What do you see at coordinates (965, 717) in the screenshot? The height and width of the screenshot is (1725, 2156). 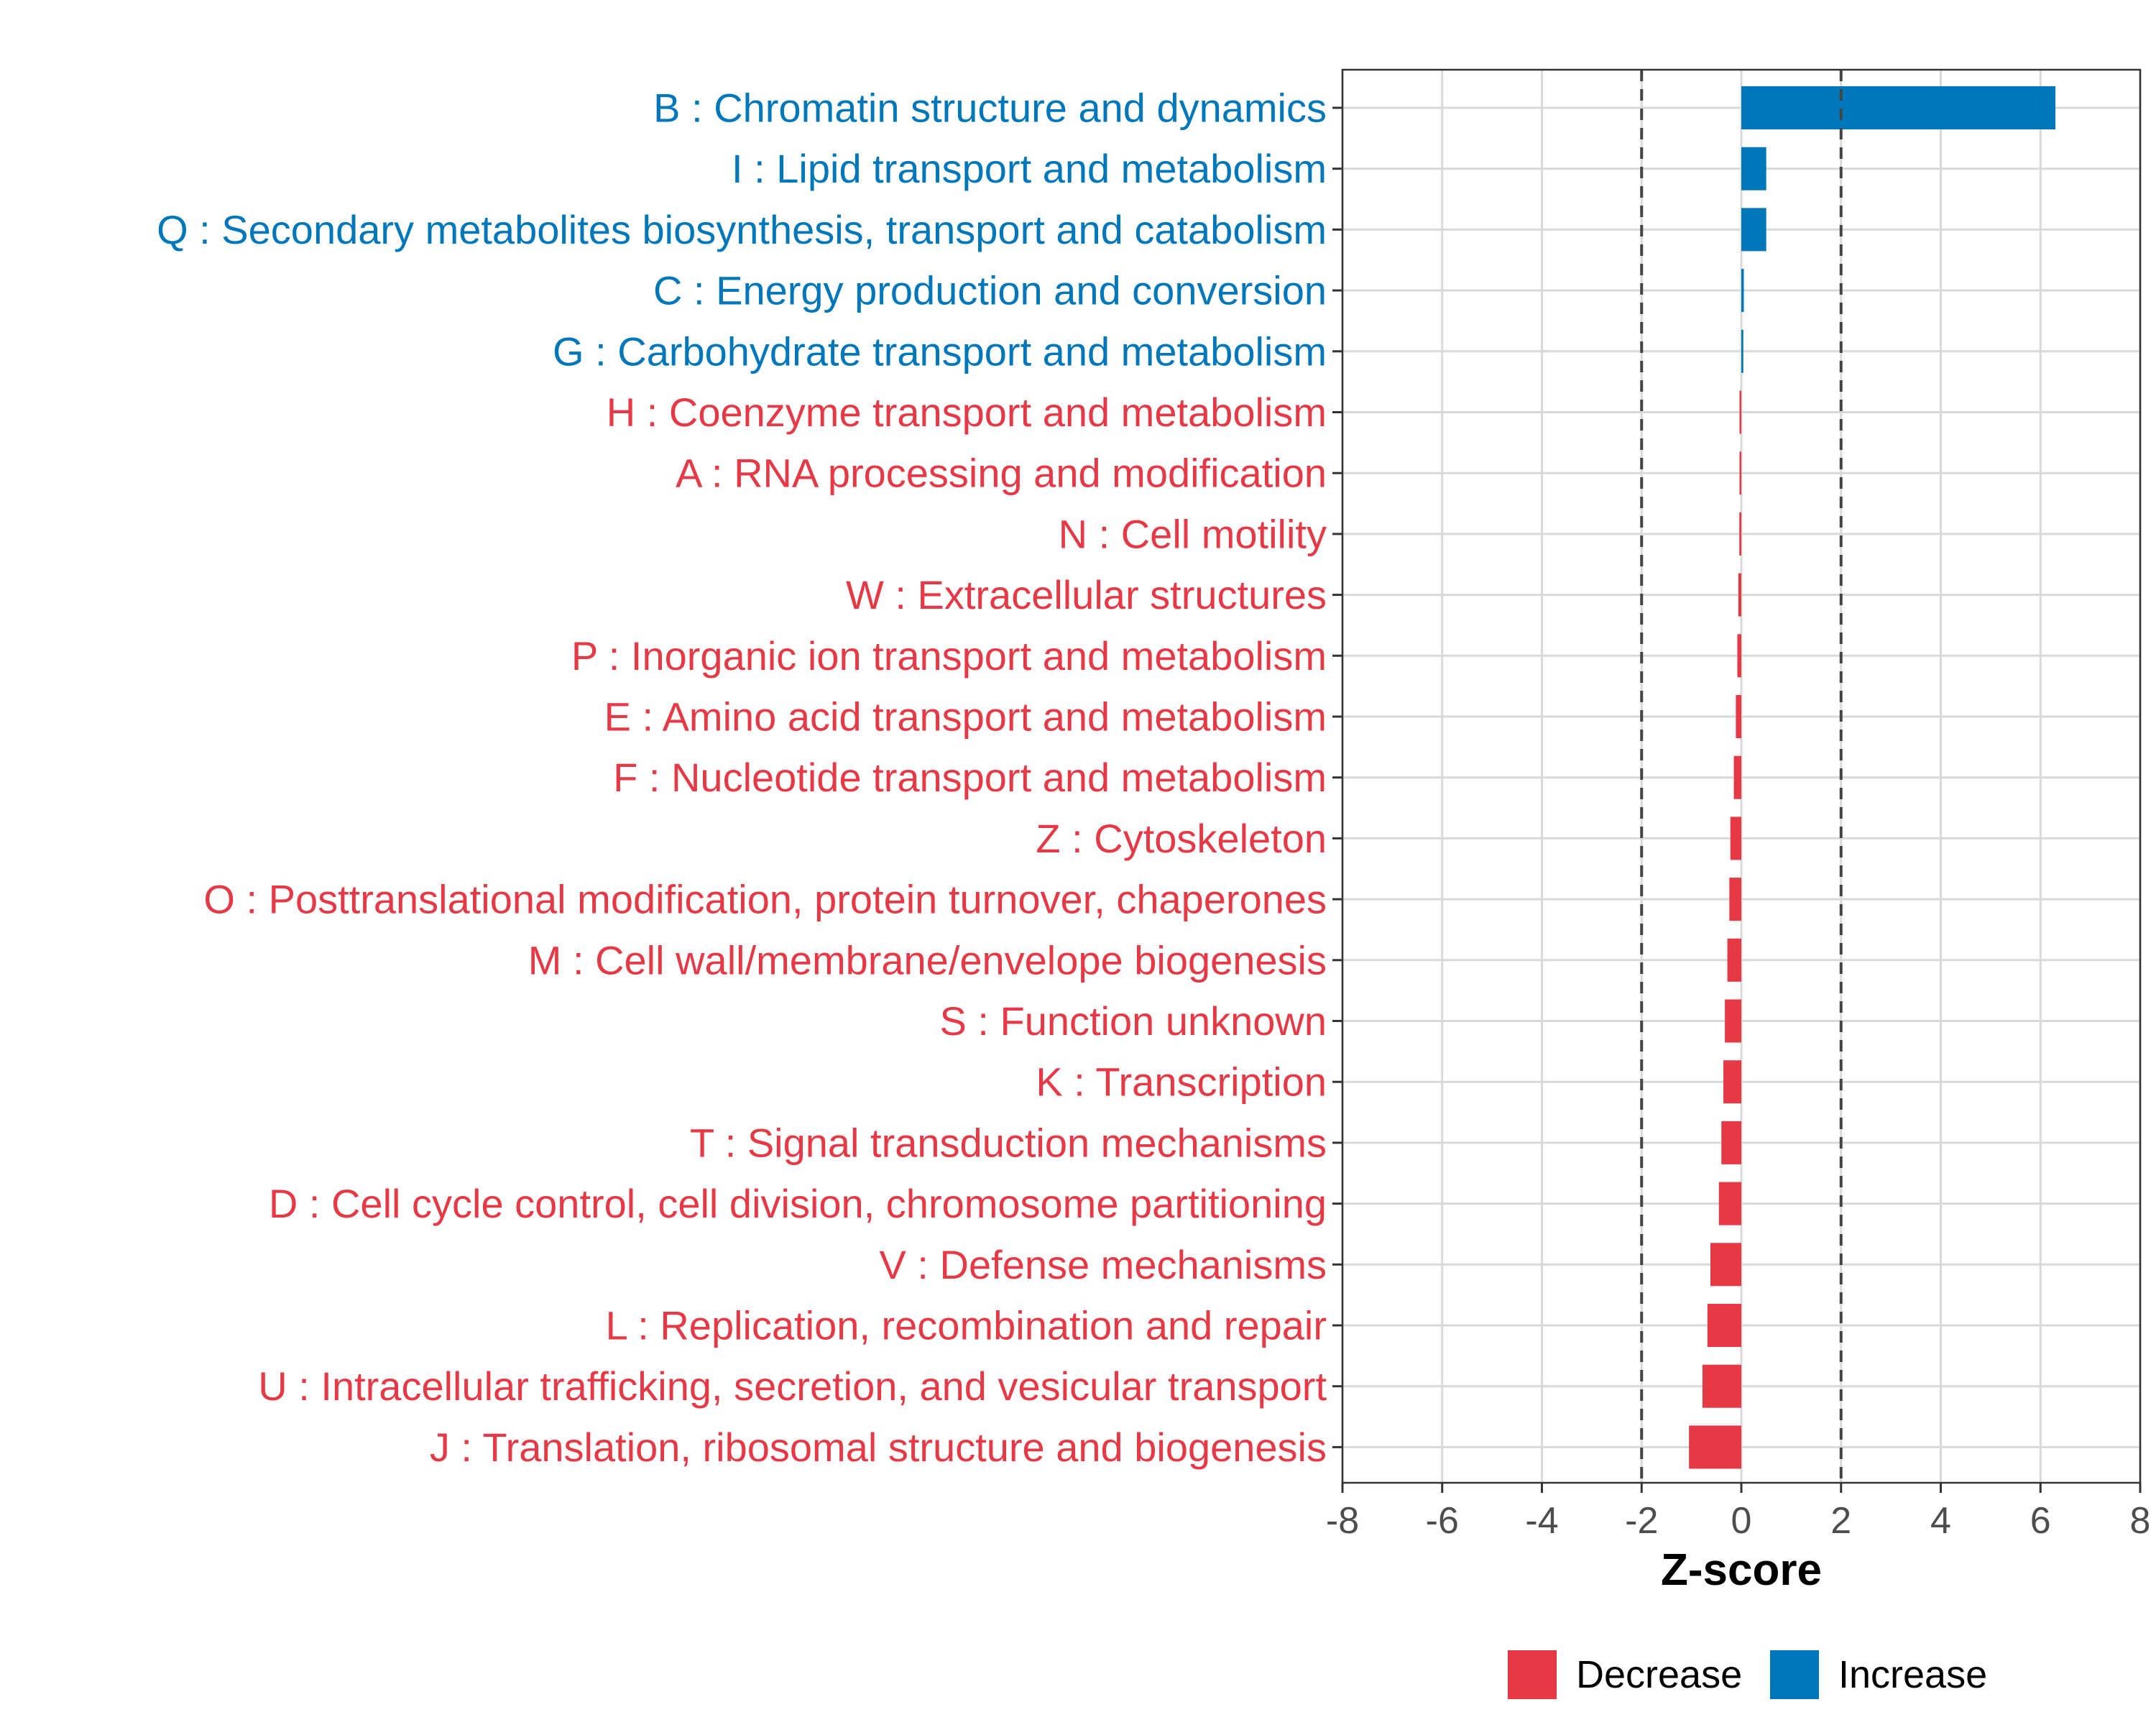 I see `category-label: E : Amino acid transport and metabolism` at bounding box center [965, 717].